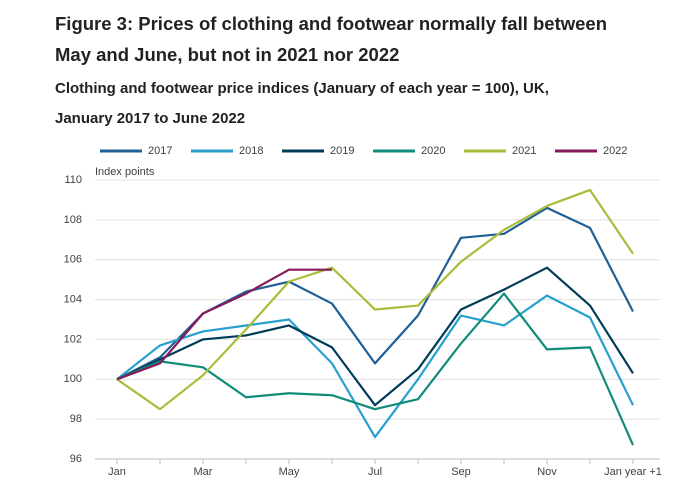 The width and height of the screenshot is (700, 500). Describe the element at coordinates (224, 324) in the screenshot. I see `series-line` at that location.